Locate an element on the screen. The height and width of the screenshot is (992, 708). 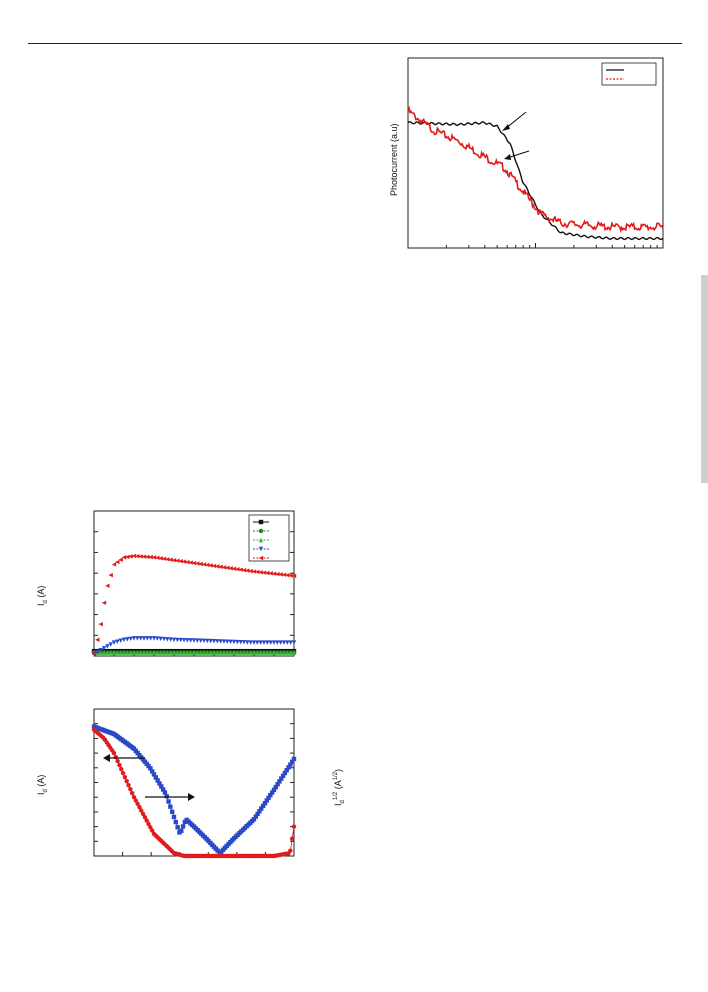
header-rule is located at coordinates (355, 43).